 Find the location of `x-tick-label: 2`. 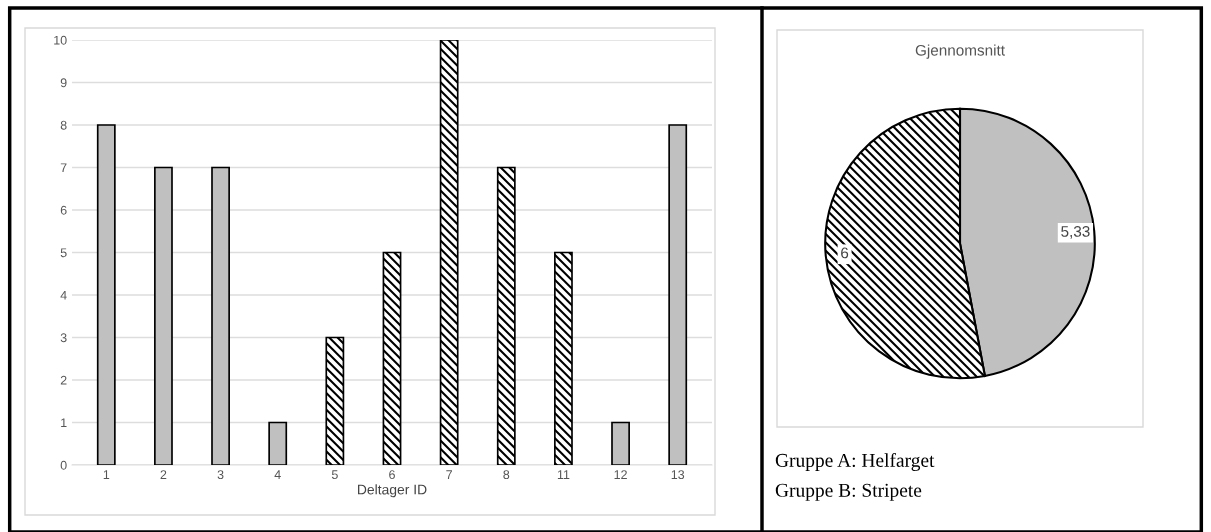

x-tick-label: 2 is located at coordinates (163, 474).